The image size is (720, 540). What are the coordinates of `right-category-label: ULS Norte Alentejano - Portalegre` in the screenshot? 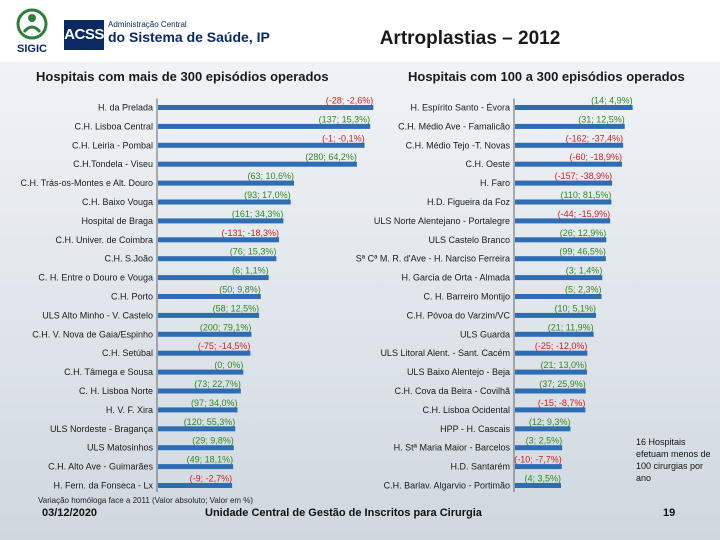 It's located at (442, 221).